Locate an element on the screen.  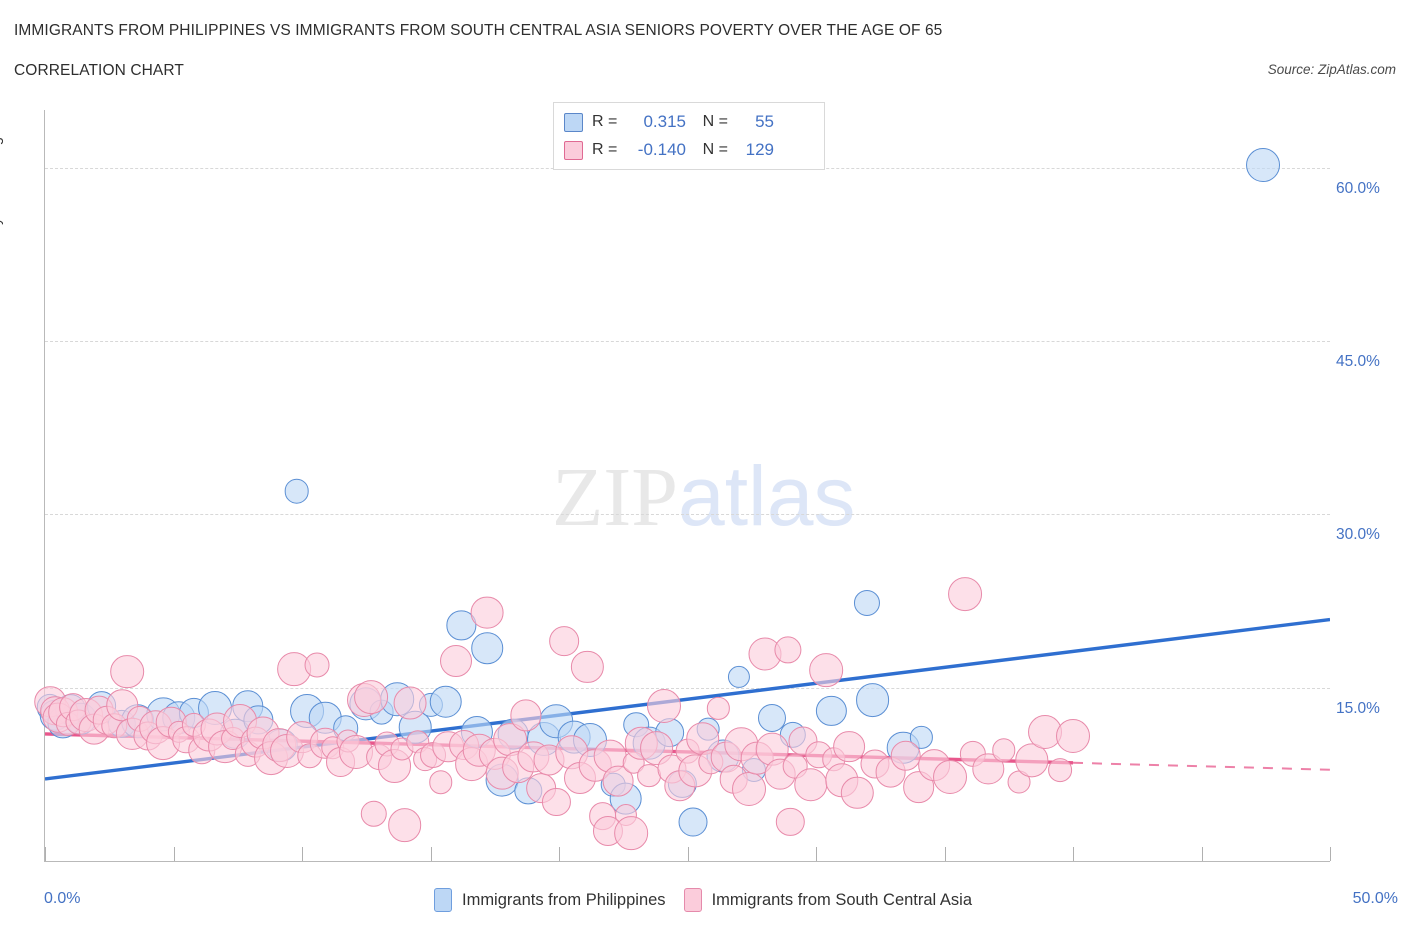
x-axis-max-label: 50.0% is located at coordinates (1375, 898).